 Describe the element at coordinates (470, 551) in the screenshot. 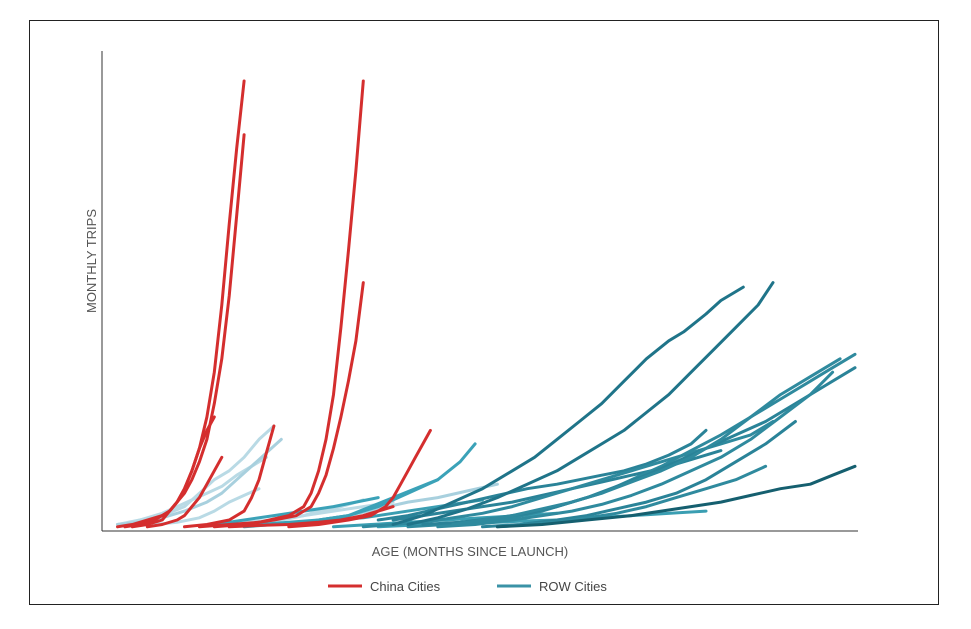

I see `x-axis-title: AGE (MONTHS SINCE LAUNCH)` at that location.